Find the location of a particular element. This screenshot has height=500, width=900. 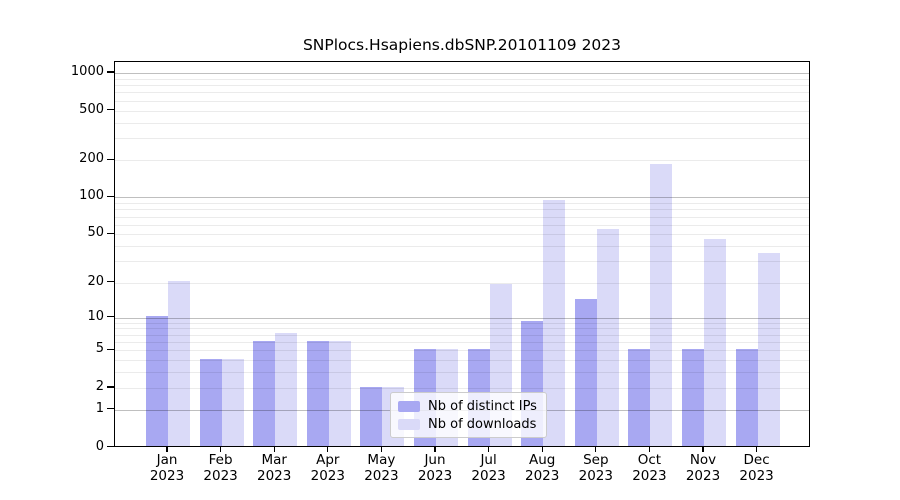

x-tick-label: Jun 2023 is located at coordinates (435, 468).